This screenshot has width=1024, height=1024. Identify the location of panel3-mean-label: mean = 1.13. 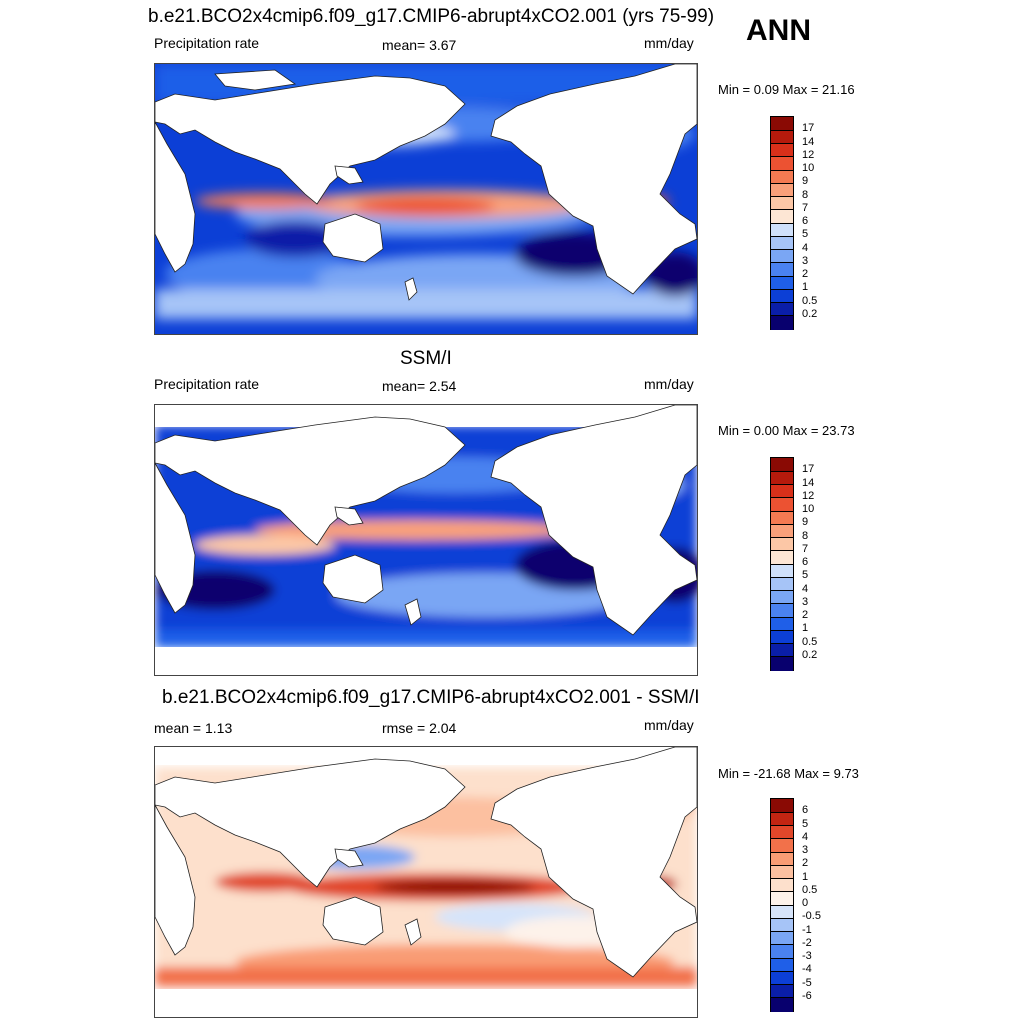
(193, 728).